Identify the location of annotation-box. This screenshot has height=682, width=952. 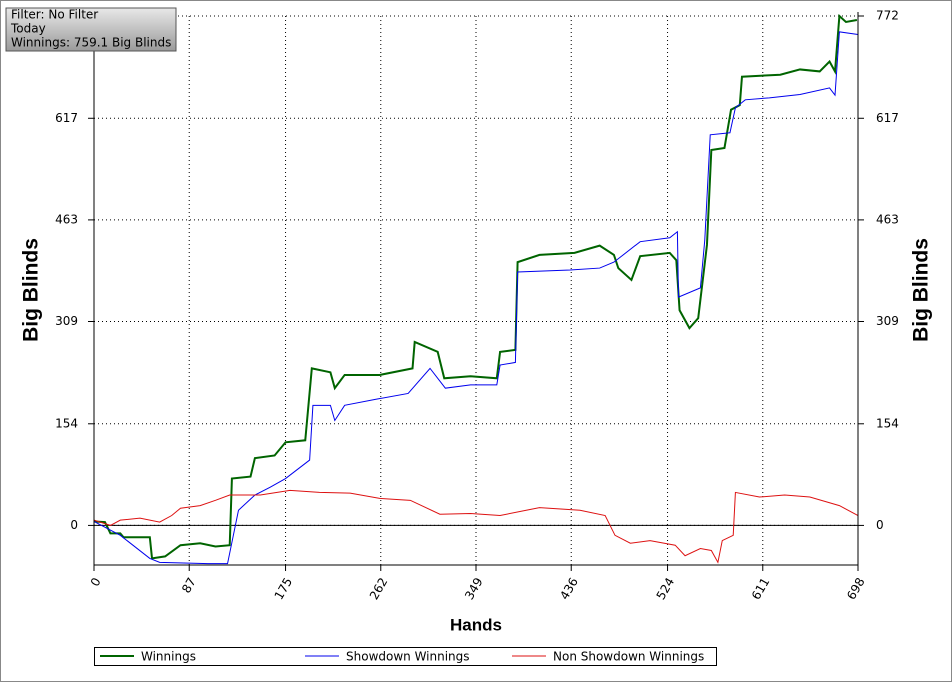
(91, 29).